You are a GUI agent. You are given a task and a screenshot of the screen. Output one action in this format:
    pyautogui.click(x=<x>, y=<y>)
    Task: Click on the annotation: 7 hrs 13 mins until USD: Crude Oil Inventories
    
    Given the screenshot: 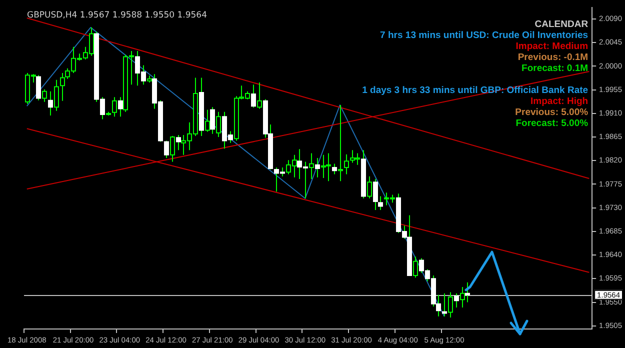 What is the action you would take?
    pyautogui.click(x=484, y=36)
    